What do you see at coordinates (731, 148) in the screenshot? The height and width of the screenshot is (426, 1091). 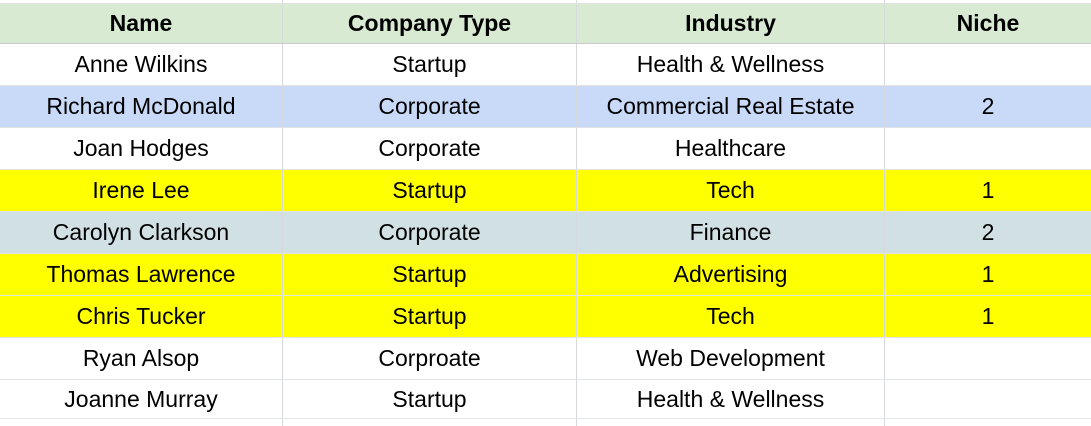 I see `cell-industry: Healthcare` at bounding box center [731, 148].